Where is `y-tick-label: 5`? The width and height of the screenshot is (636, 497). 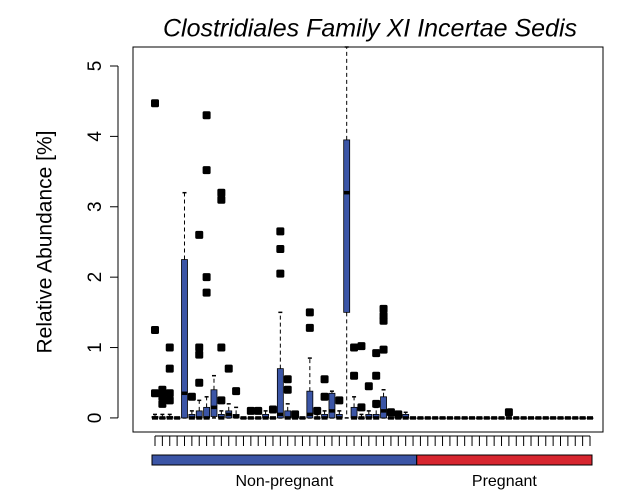 y-tick-label: 5 is located at coordinates (95, 66).